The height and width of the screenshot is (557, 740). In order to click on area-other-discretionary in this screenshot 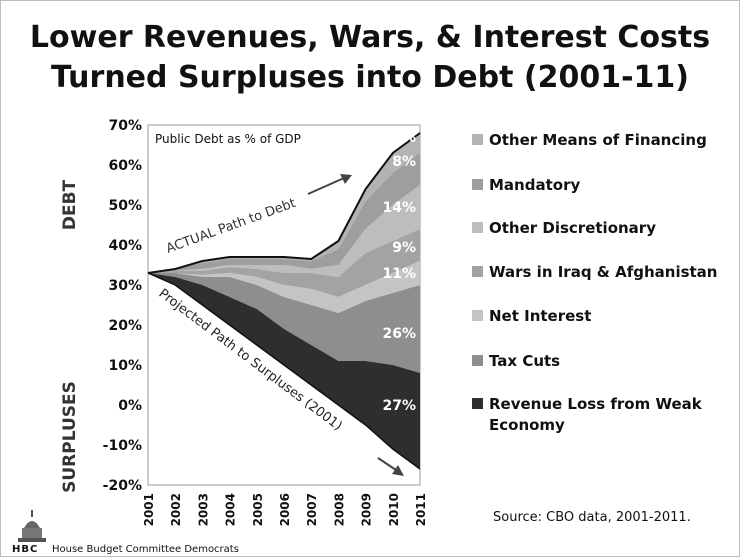, I will do `click(284, 231)`.